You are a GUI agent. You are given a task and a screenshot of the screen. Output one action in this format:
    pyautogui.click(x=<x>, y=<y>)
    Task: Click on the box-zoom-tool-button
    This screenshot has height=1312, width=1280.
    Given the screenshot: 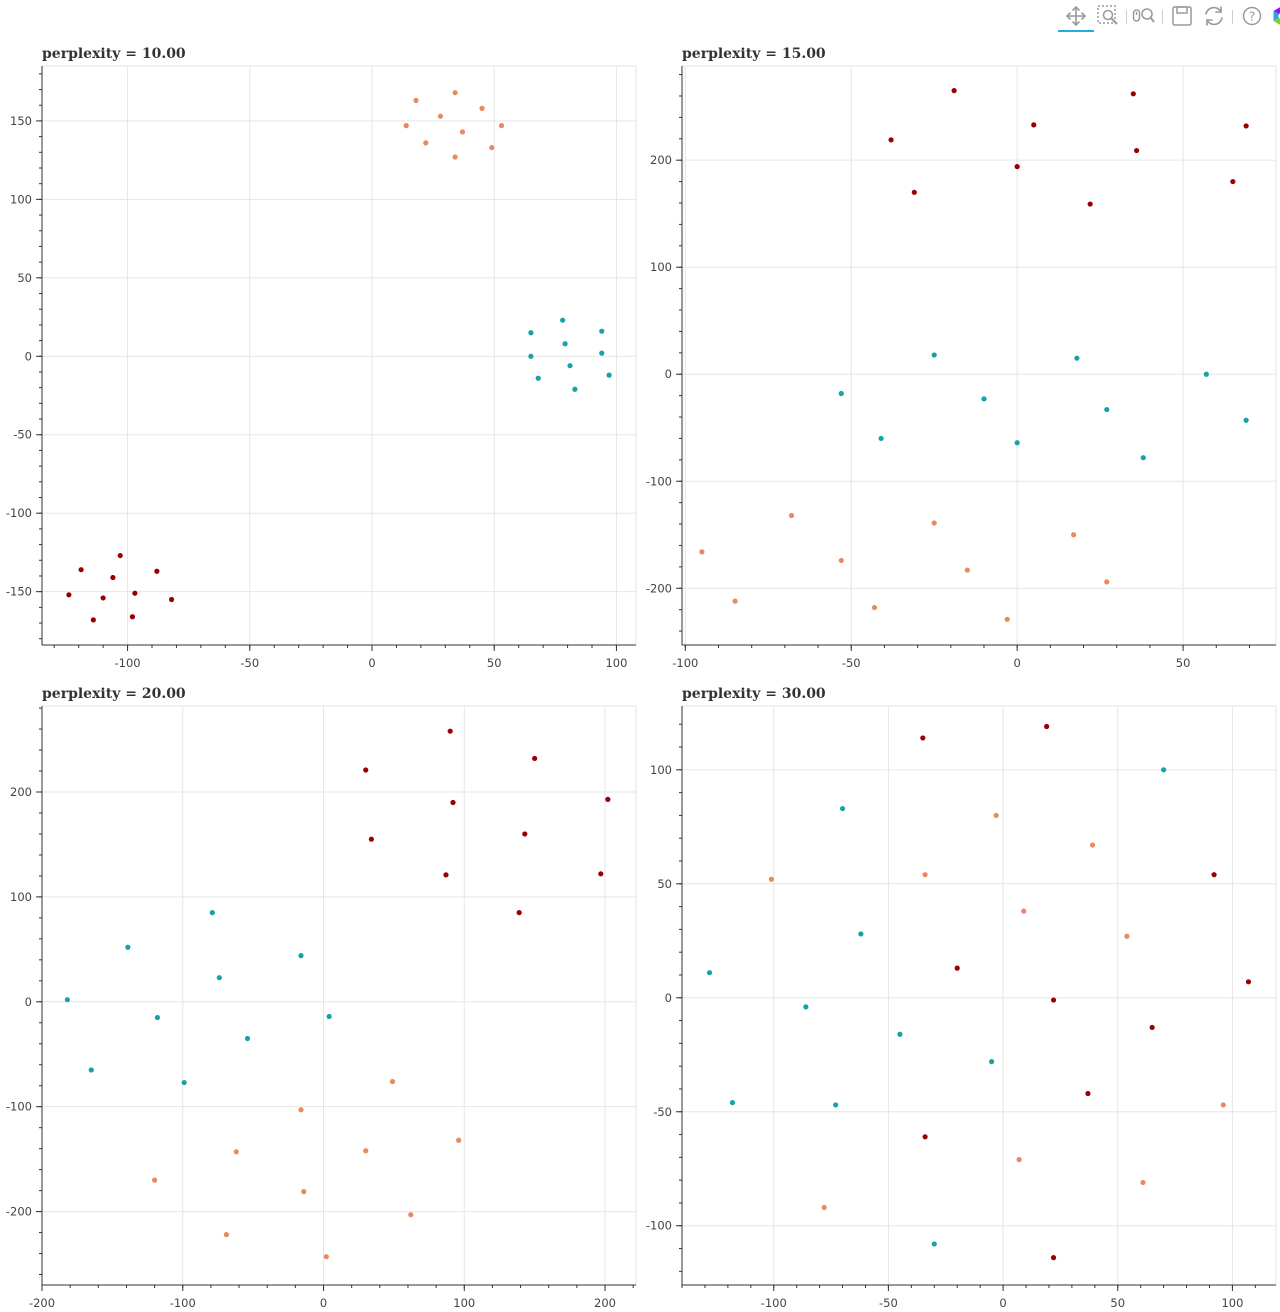 What is the action you would take?
    pyautogui.click(x=1108, y=16)
    